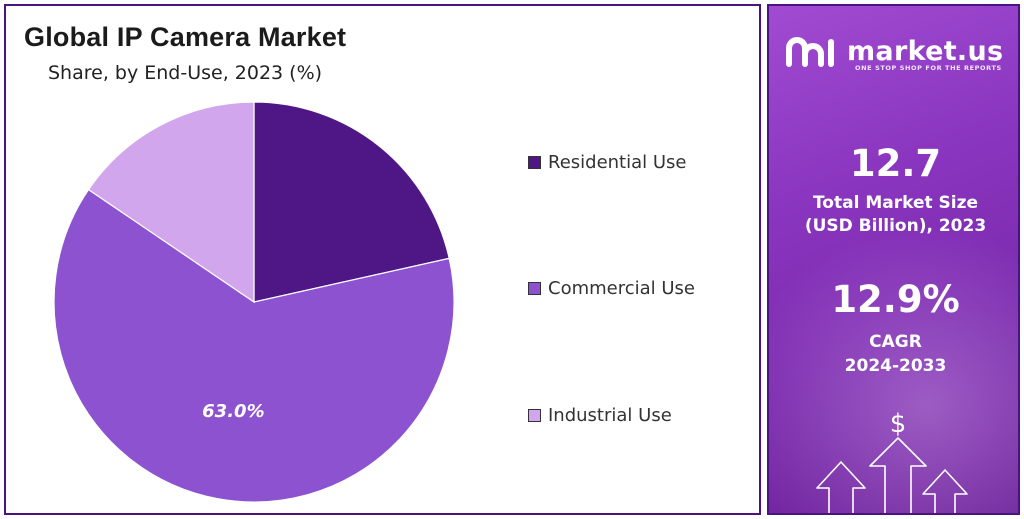 The height and width of the screenshot is (519, 1024). What do you see at coordinates (171, 202) in the screenshot?
I see `pie-slice-industrial-use` at bounding box center [171, 202].